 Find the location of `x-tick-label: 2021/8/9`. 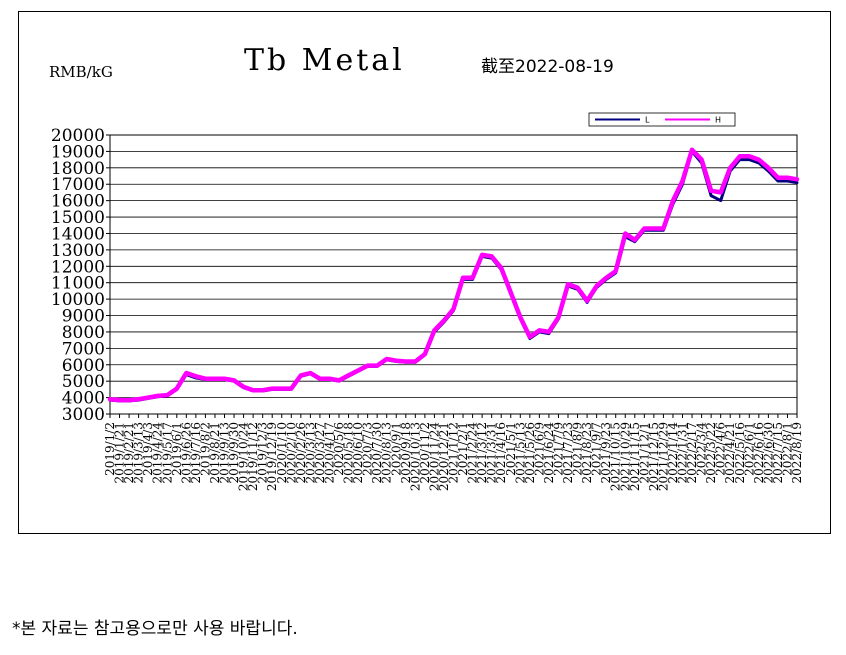

x-tick-label: 2021/8/9 is located at coordinates (578, 449).